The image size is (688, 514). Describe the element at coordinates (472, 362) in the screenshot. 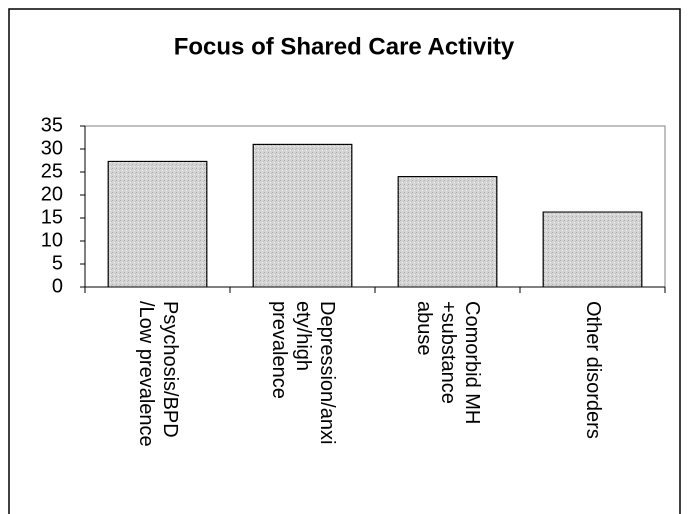

I see `x-tick-label: Comorbid MH` at that location.